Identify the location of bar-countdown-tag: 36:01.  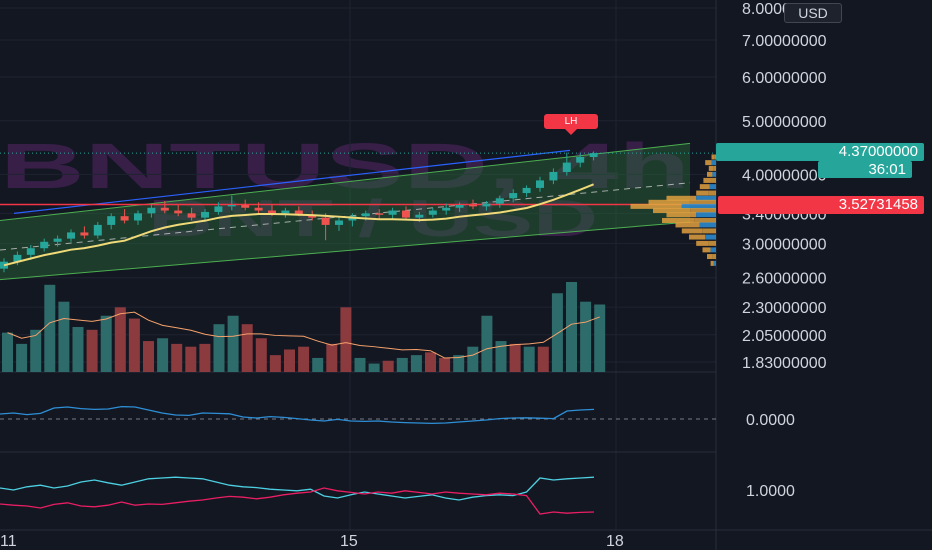
(865, 169).